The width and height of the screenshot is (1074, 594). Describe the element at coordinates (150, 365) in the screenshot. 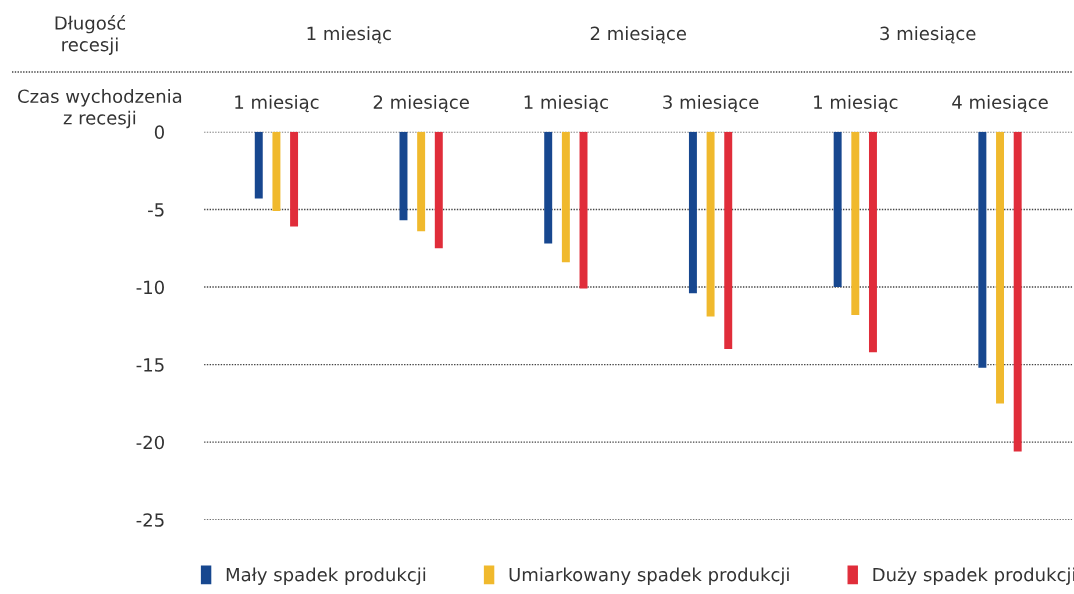

I see `y-tick-label: -15` at that location.